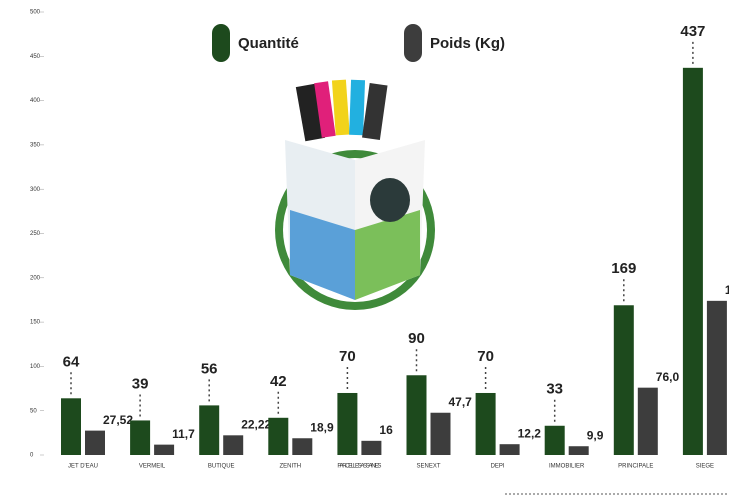  What do you see at coordinates (554, 389) in the screenshot?
I see `value-label: 33` at bounding box center [554, 389].